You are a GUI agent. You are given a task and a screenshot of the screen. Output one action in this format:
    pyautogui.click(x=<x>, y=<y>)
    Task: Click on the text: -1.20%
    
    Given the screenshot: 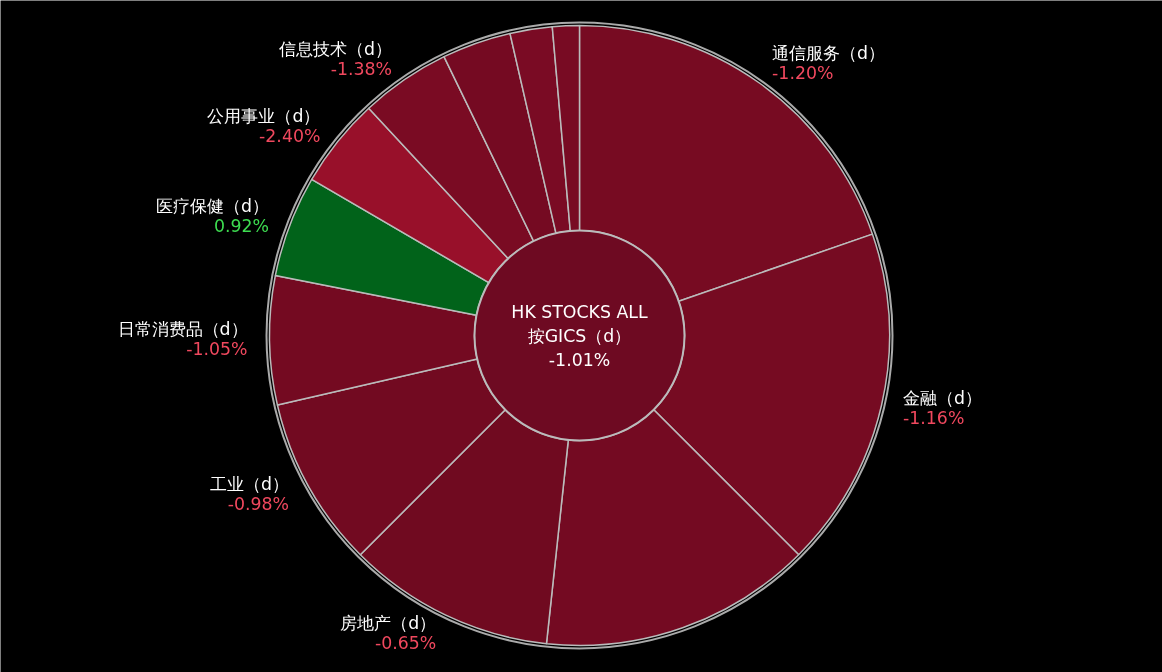 What is the action you would take?
    pyautogui.click(x=803, y=73)
    